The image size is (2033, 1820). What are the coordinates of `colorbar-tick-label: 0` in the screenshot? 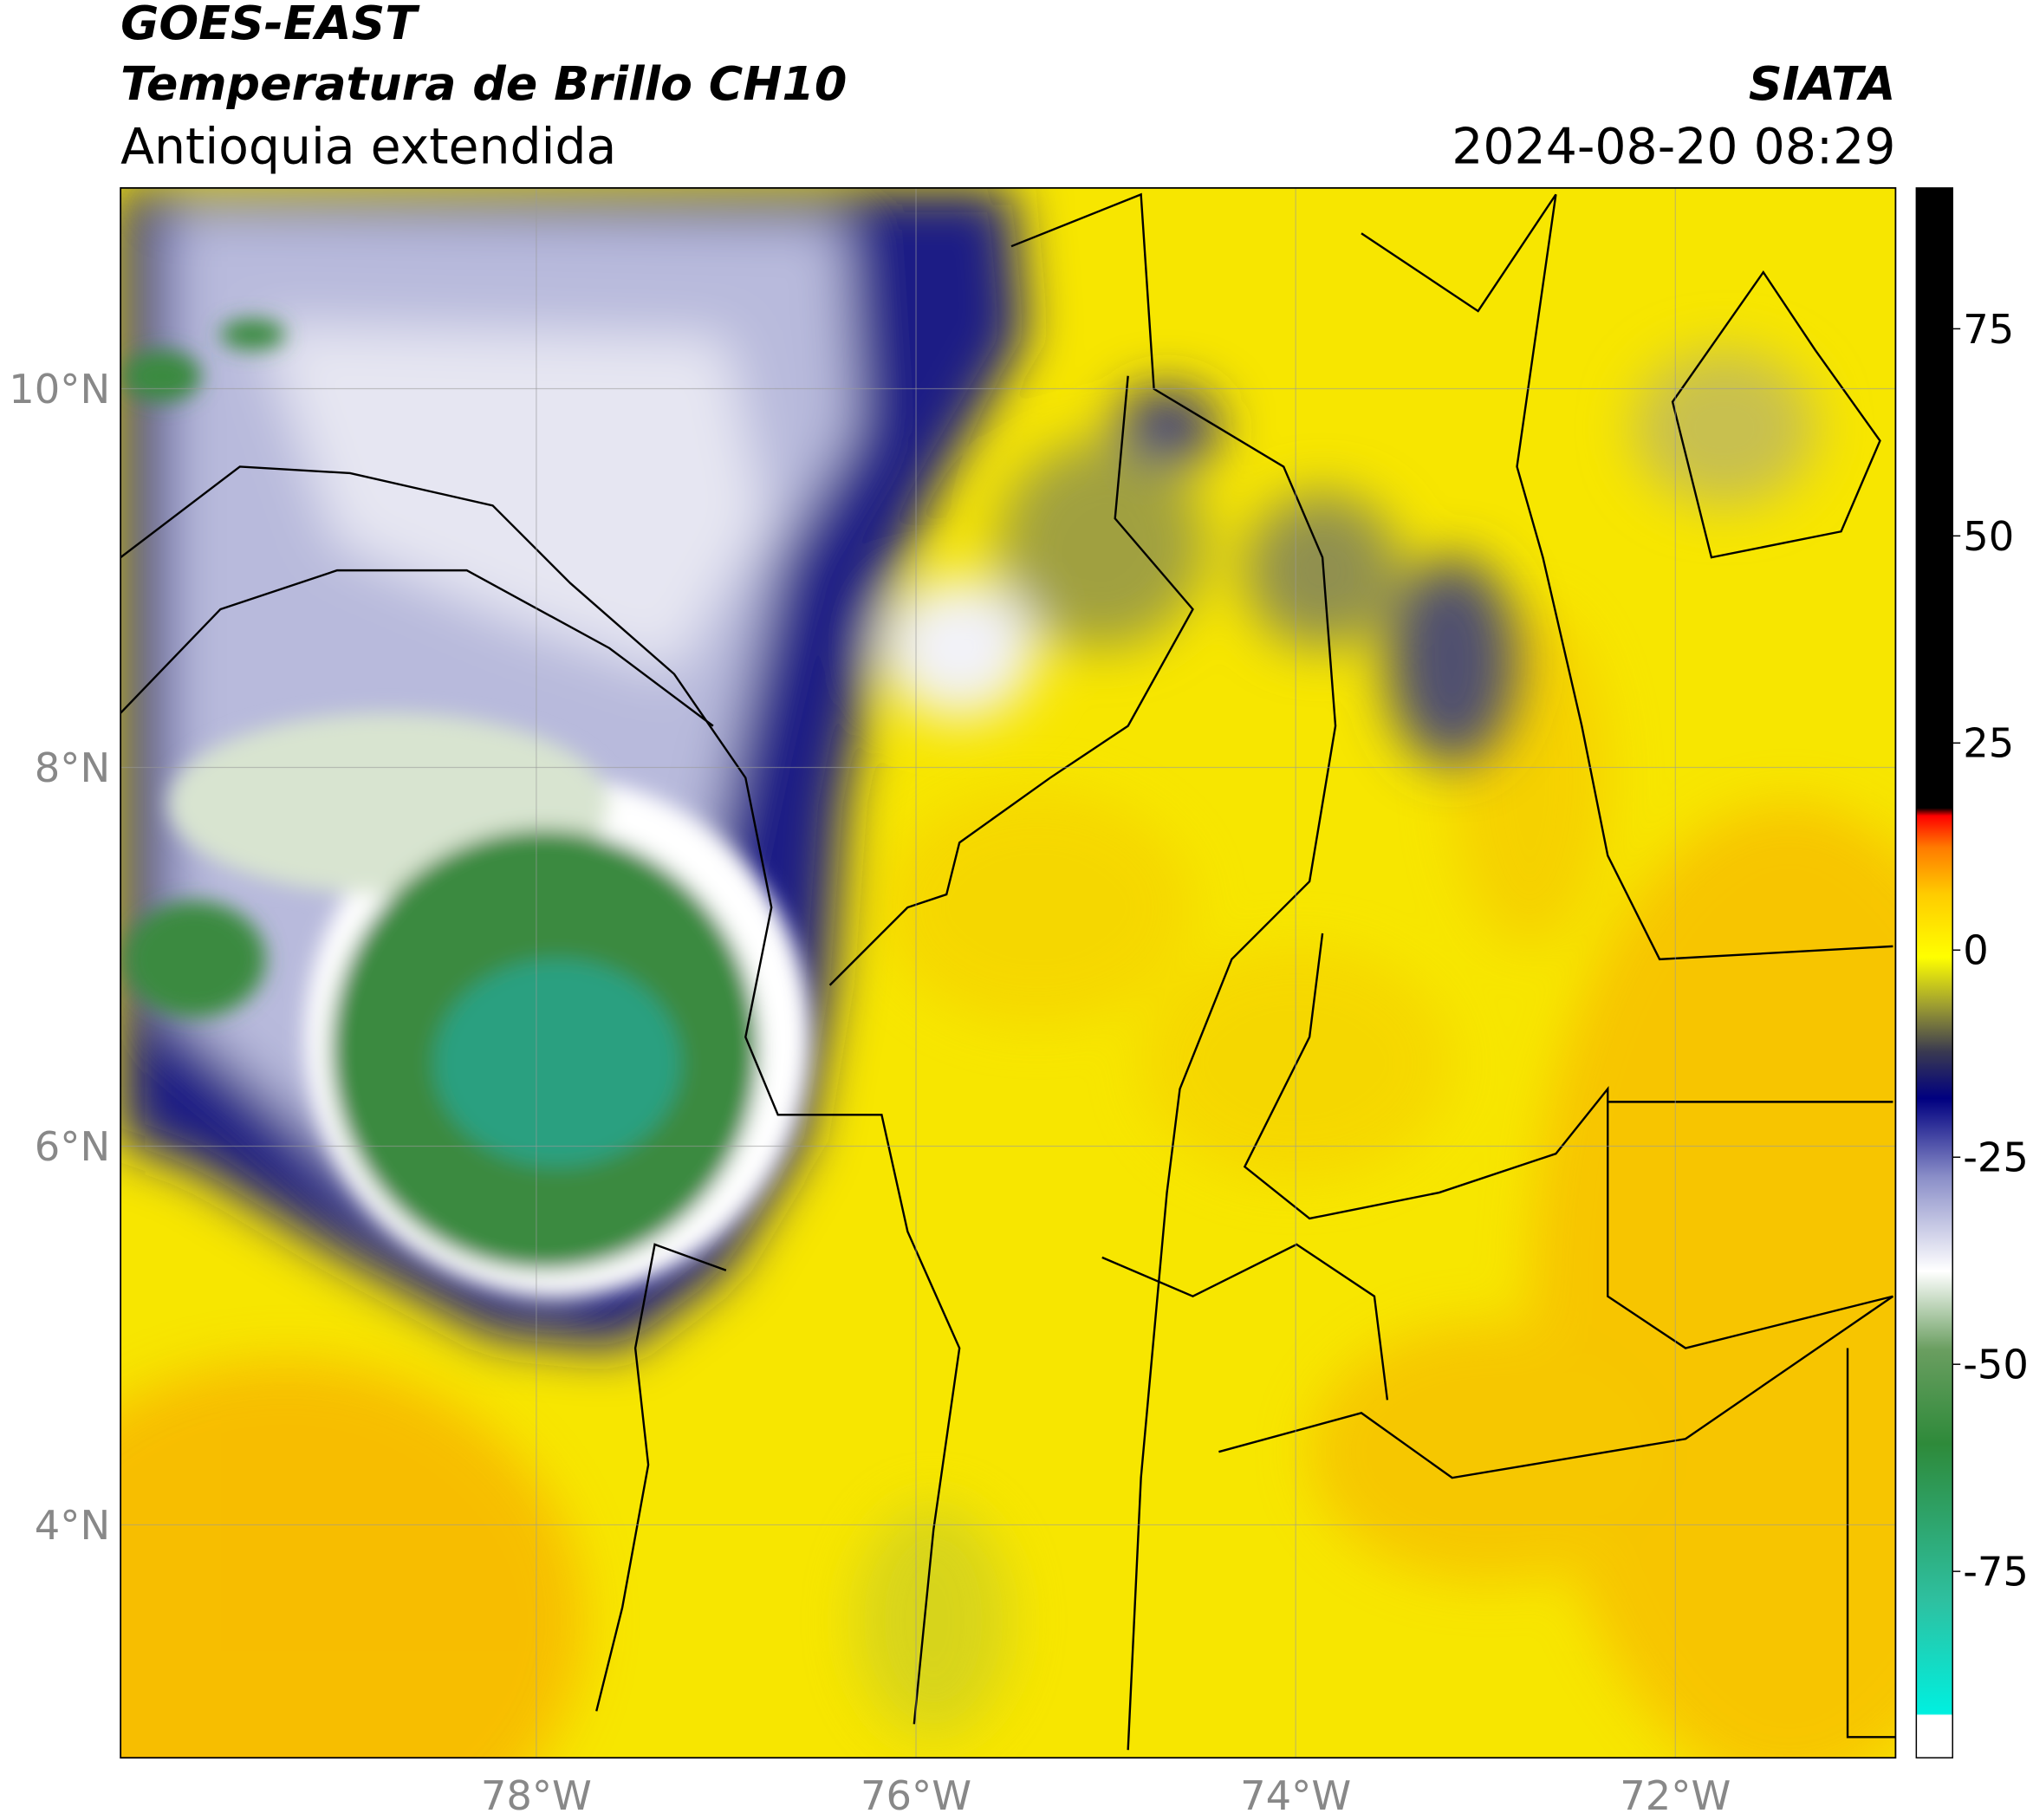 It's located at (1976, 950).